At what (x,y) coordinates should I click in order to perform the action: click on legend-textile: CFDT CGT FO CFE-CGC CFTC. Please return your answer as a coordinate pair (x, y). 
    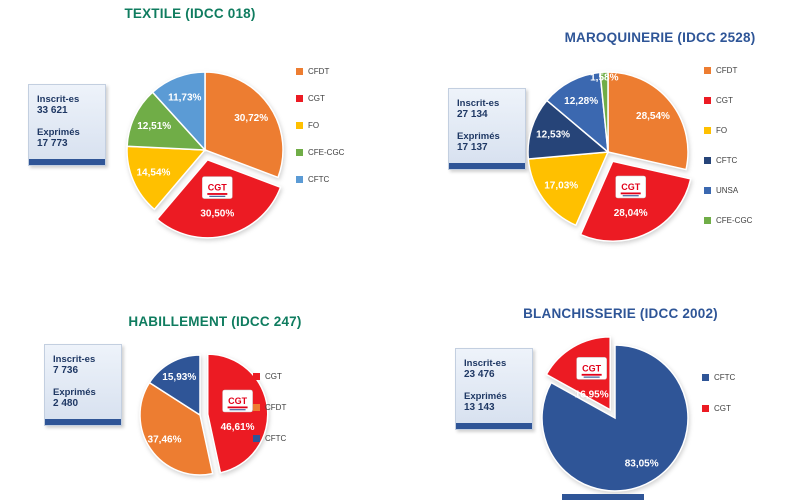
    Looking at the image, I should click on (320, 134).